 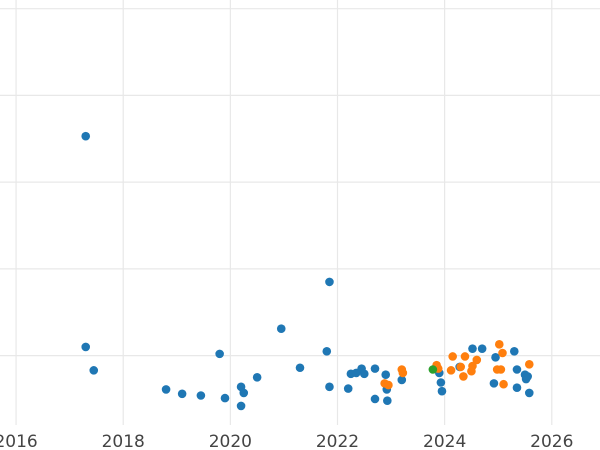 What do you see at coordinates (551, 441) in the screenshot?
I see `x-tick-label: 2026` at bounding box center [551, 441].